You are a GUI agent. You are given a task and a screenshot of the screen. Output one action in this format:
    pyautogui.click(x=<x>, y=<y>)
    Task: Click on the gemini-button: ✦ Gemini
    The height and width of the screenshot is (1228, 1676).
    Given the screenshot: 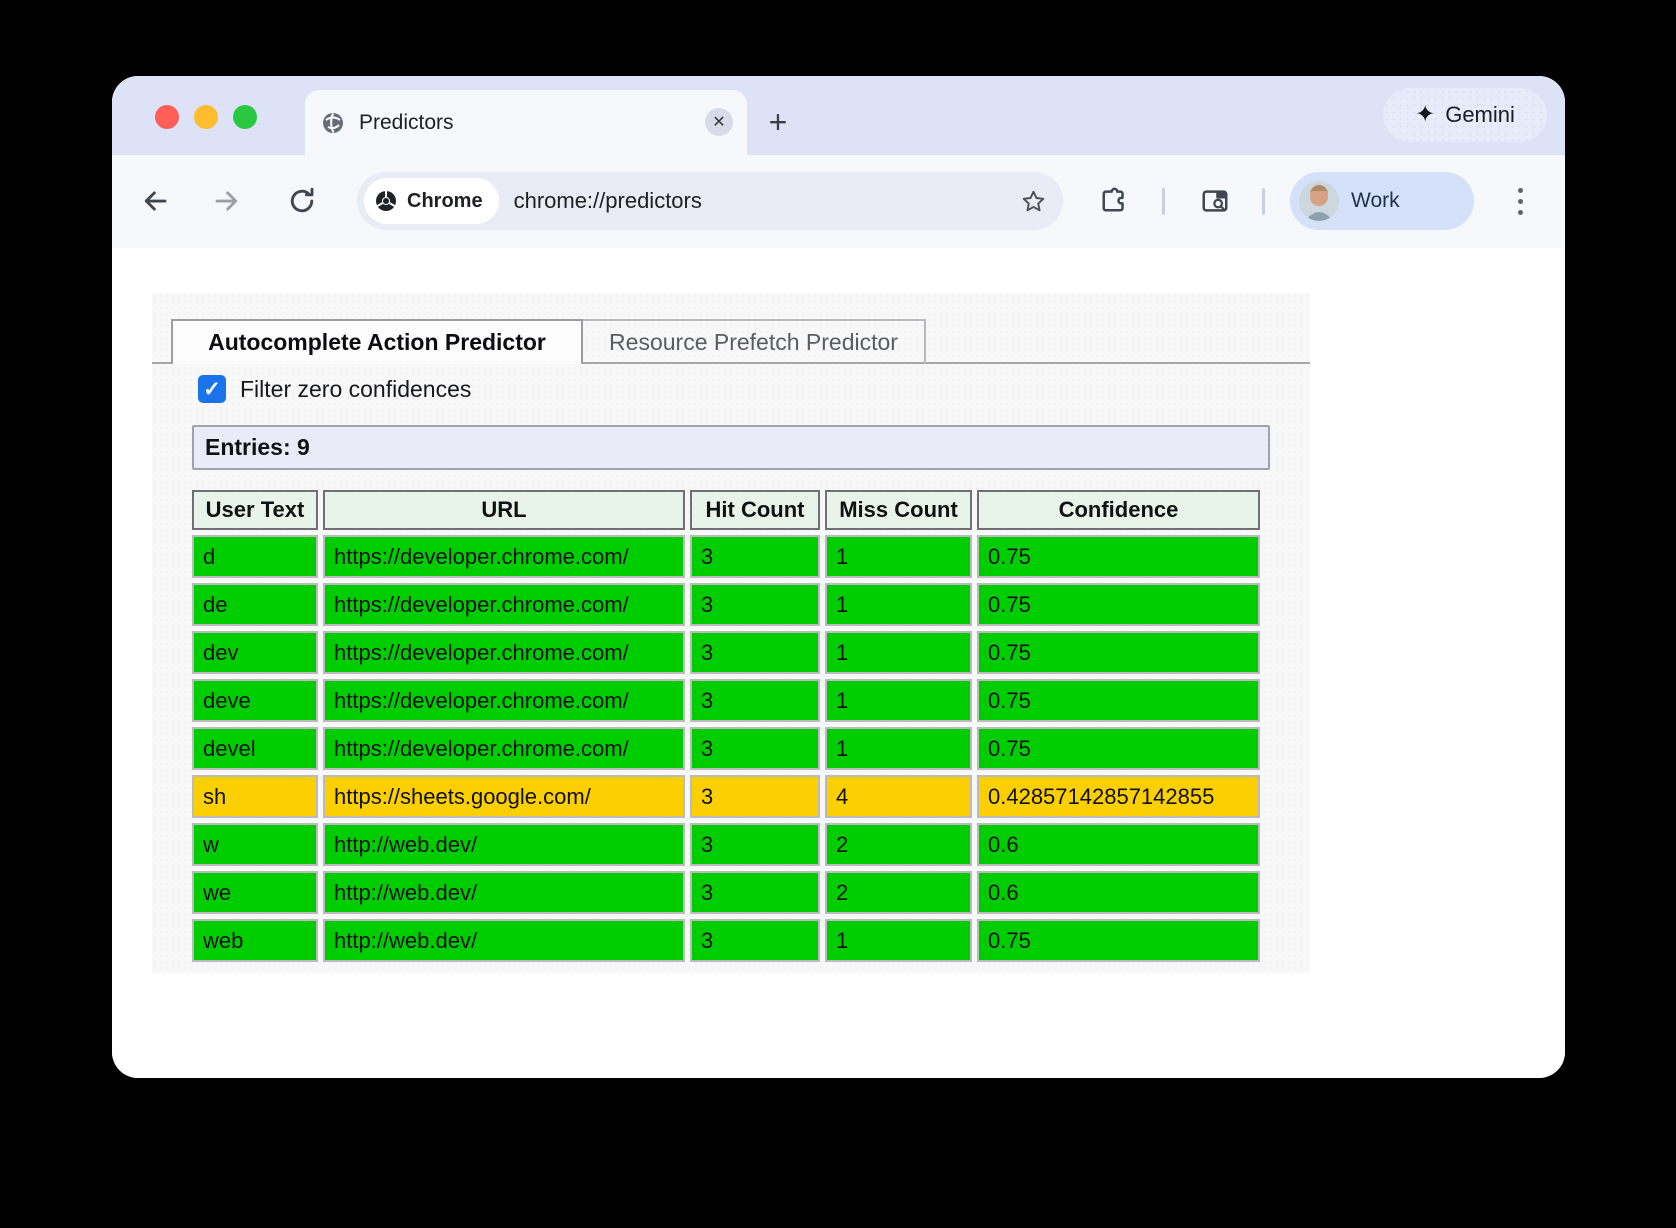 What is the action you would take?
    pyautogui.click(x=1465, y=115)
    